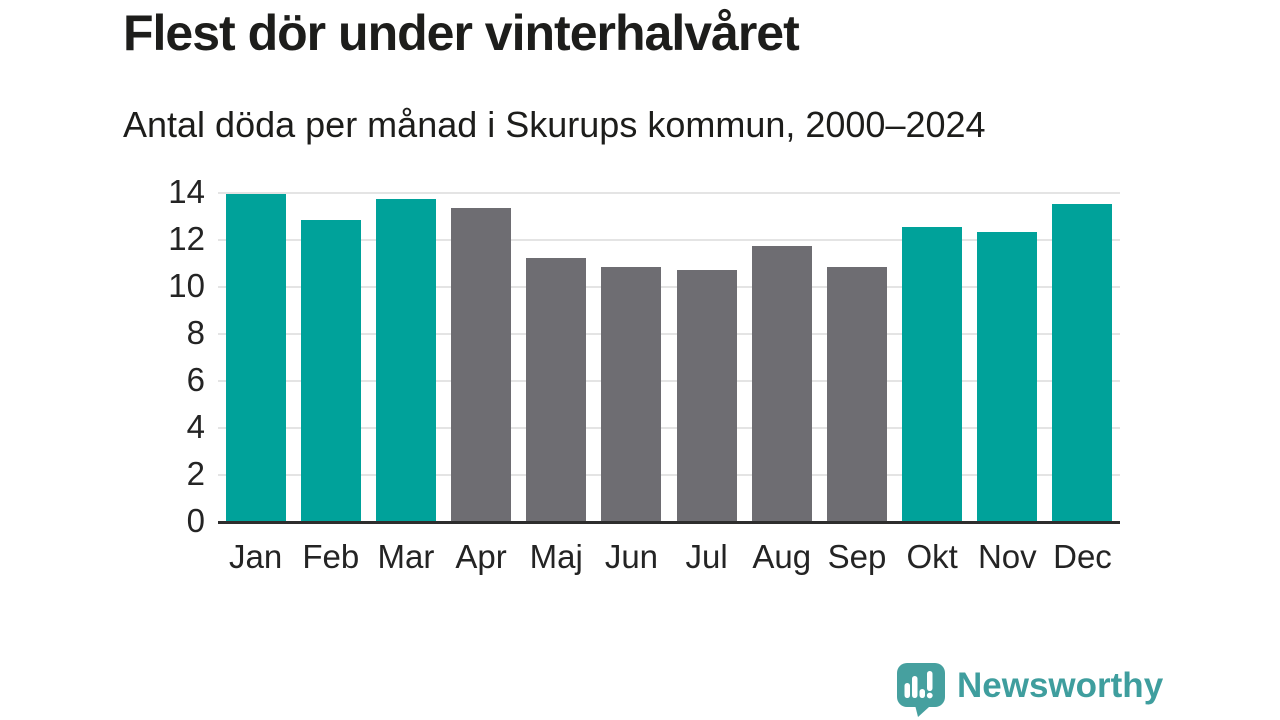 The image size is (1280, 720). Describe the element at coordinates (556, 389) in the screenshot. I see `bar-maj` at that location.